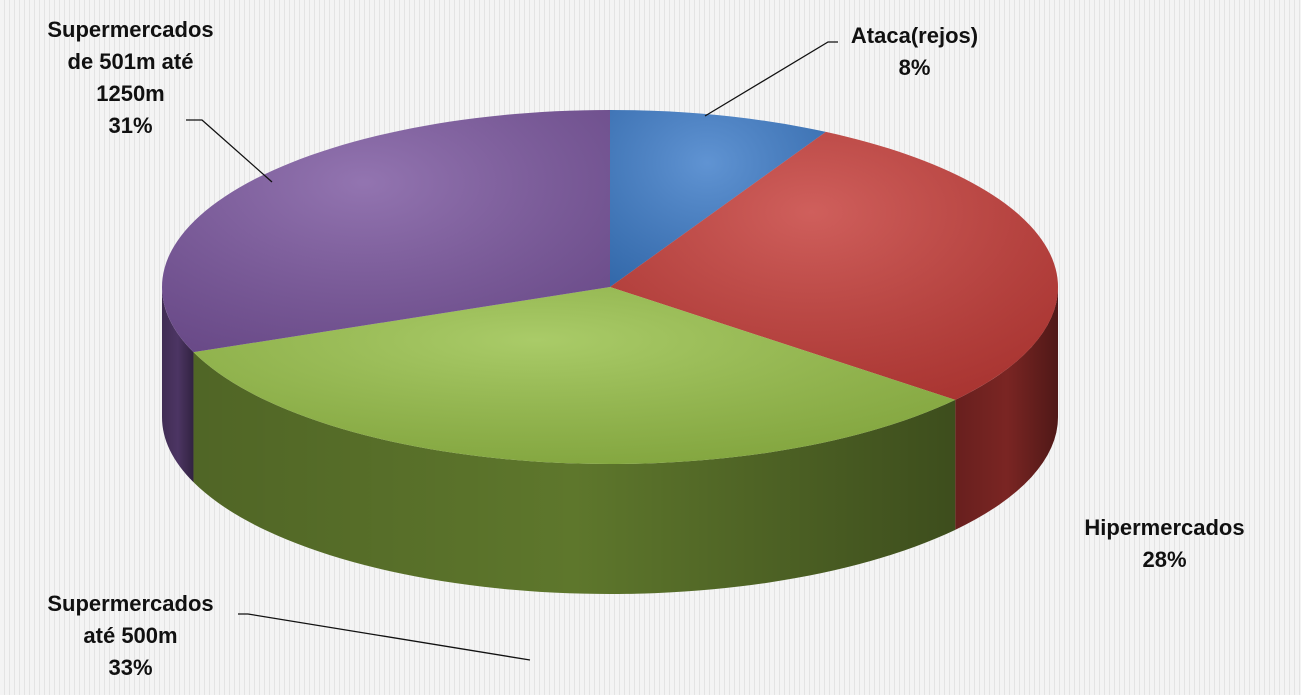 Image resolution: width=1301 pixels, height=695 pixels. What do you see at coordinates (130, 61) in the screenshot?
I see `category-label: Supermercados de 501m até 1250m` at bounding box center [130, 61].